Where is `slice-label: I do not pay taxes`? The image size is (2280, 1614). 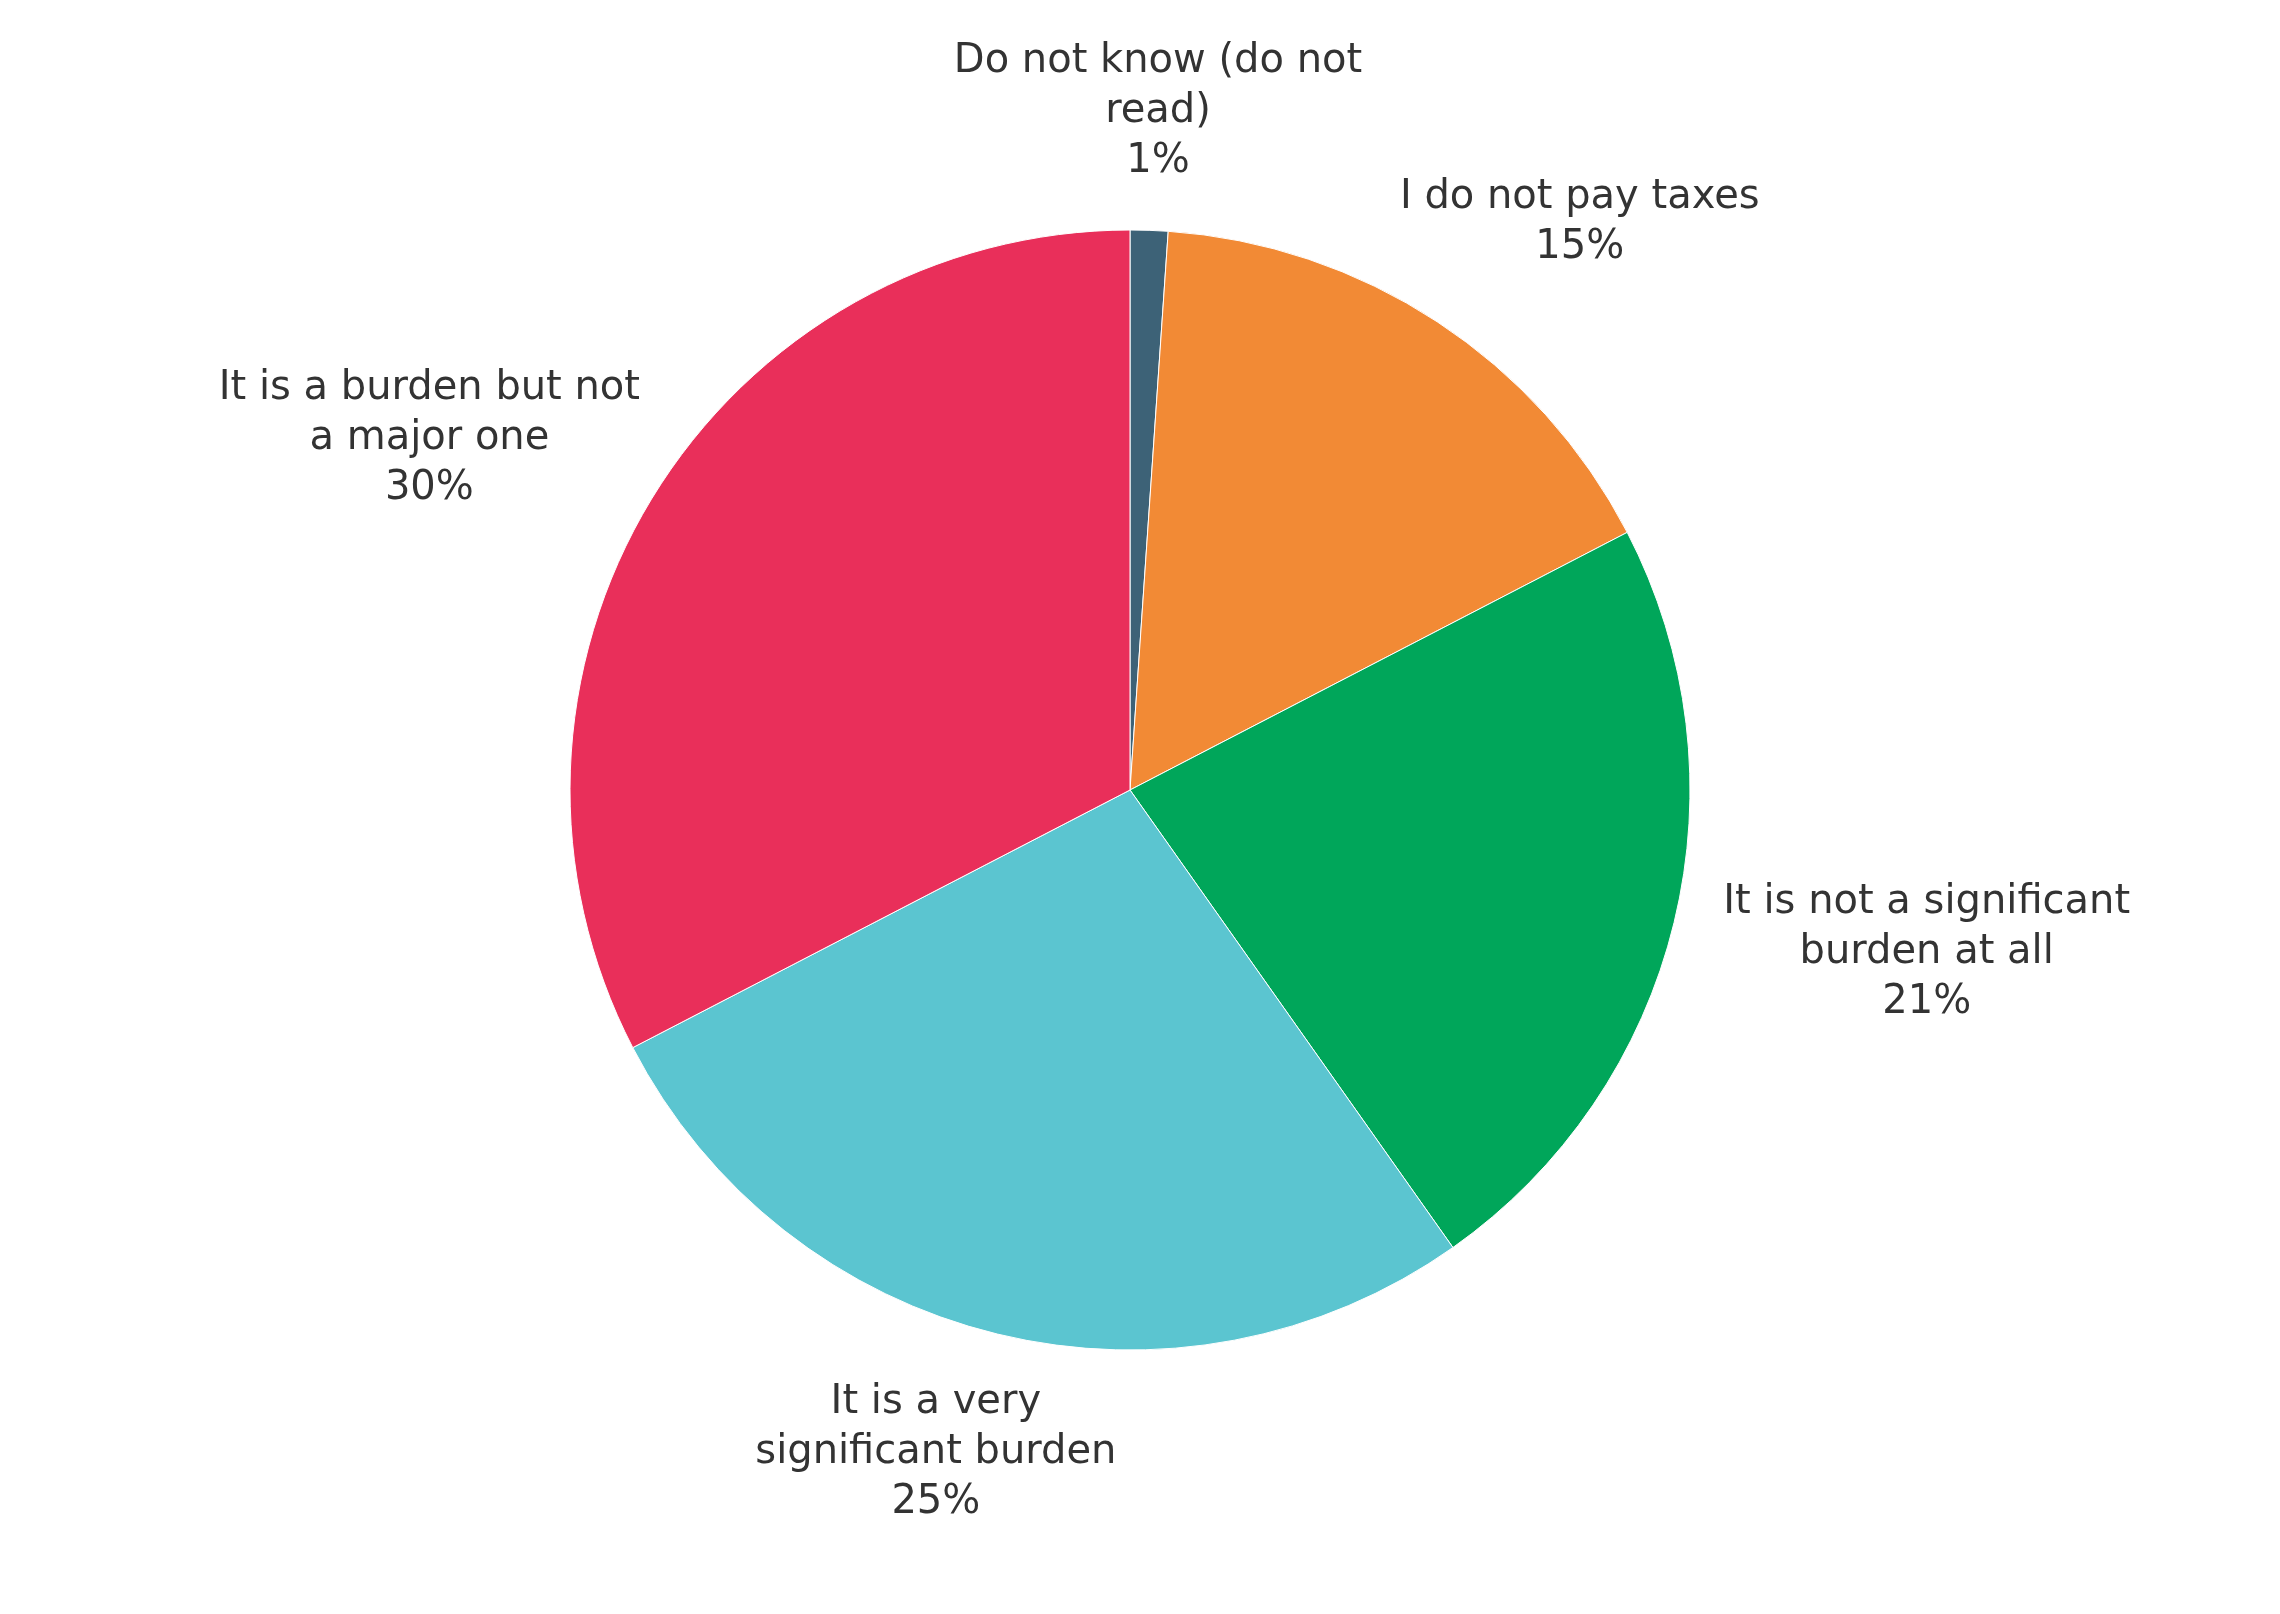
slice-label: I do not pay taxes is located at coordinates (1579, 194).